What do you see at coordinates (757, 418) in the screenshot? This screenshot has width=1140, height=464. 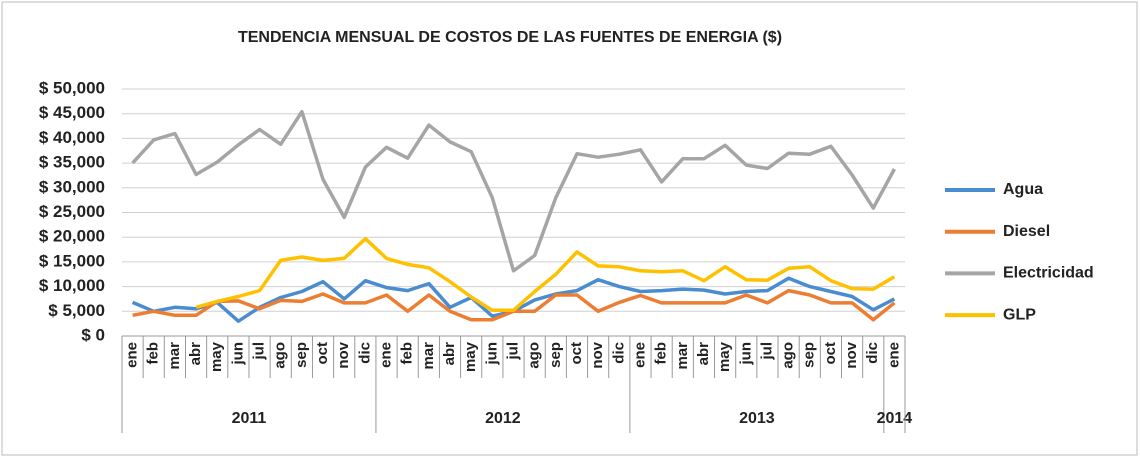 I see `group-label: 2013` at bounding box center [757, 418].